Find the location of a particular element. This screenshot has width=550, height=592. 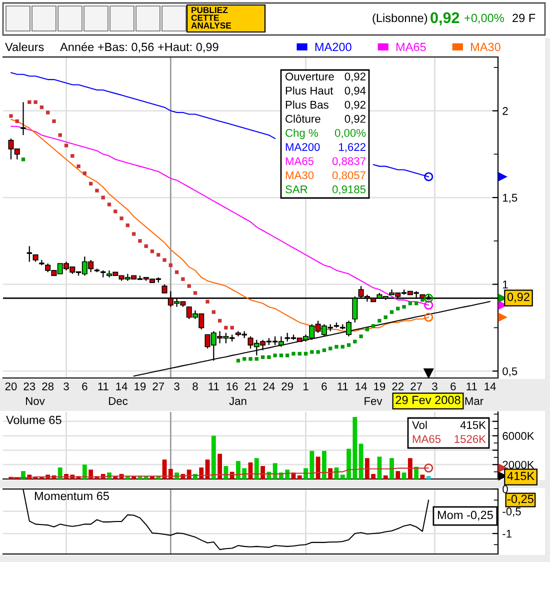

annotation: MA30 is located at coordinates (300, 175).